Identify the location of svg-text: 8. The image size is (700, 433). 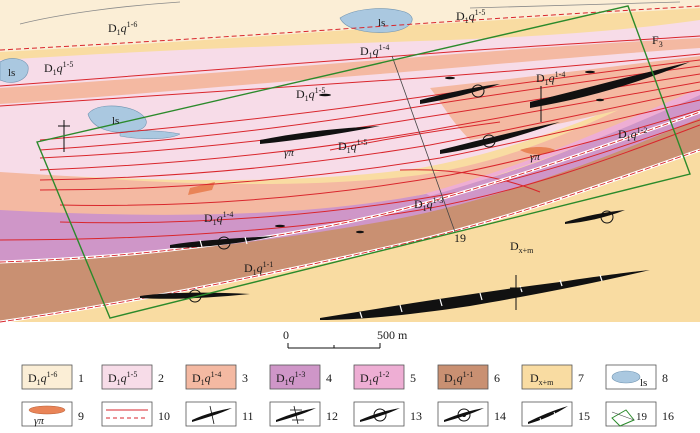
(665, 378).